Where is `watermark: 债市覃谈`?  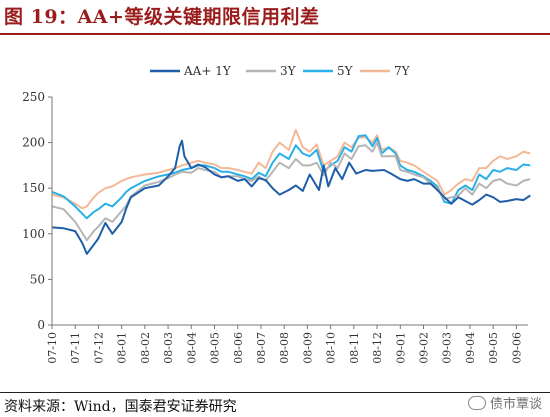
watermark: 债市覃谈 is located at coordinates (504, 402).